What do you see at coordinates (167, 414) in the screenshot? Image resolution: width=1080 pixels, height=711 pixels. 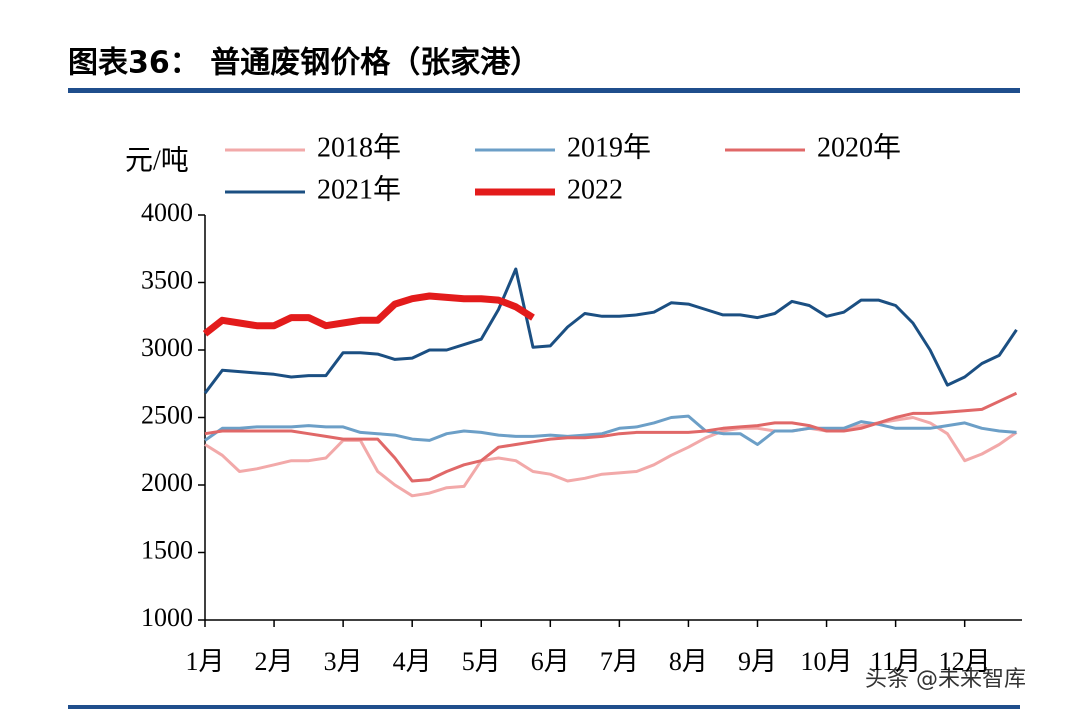 I see `y-tick-label: 2500` at bounding box center [167, 414].